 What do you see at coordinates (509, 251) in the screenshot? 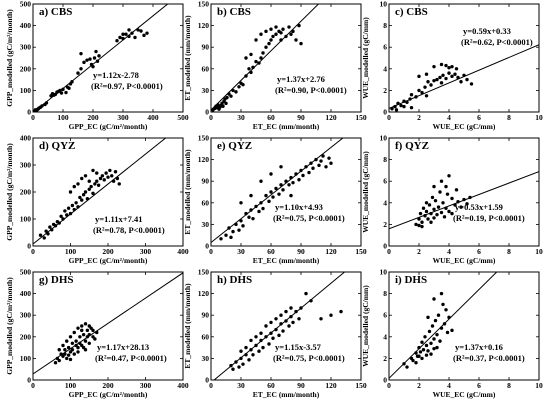
I see `x-tick-label: 8` at bounding box center [509, 251].